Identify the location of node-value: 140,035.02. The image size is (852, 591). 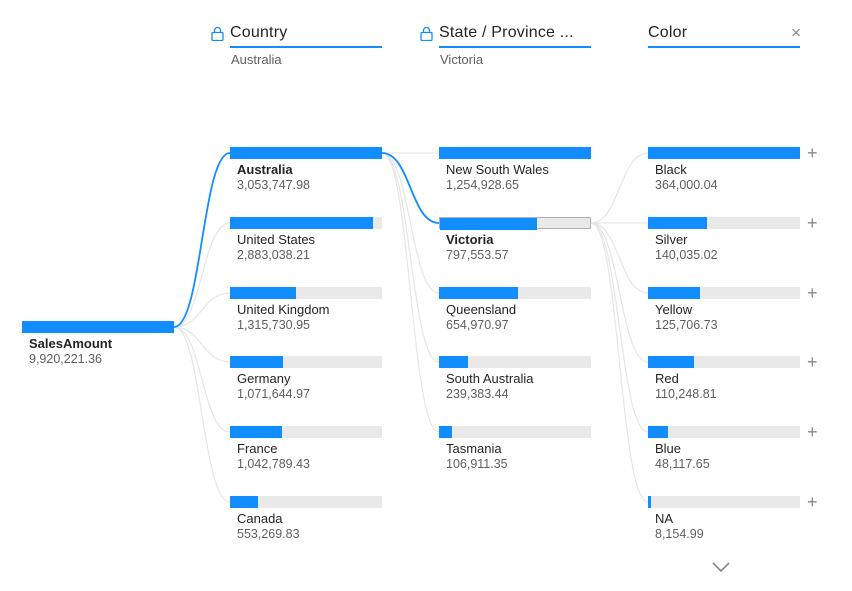
(686, 255).